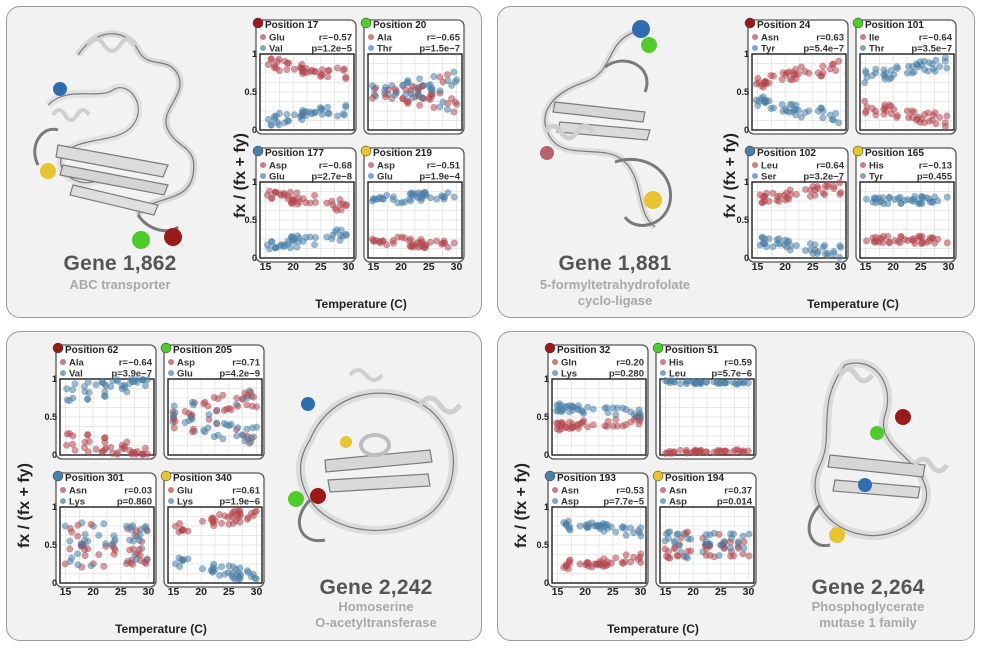  What do you see at coordinates (120, 284) in the screenshot?
I see `gene-description-line: ABC transporter` at bounding box center [120, 284].